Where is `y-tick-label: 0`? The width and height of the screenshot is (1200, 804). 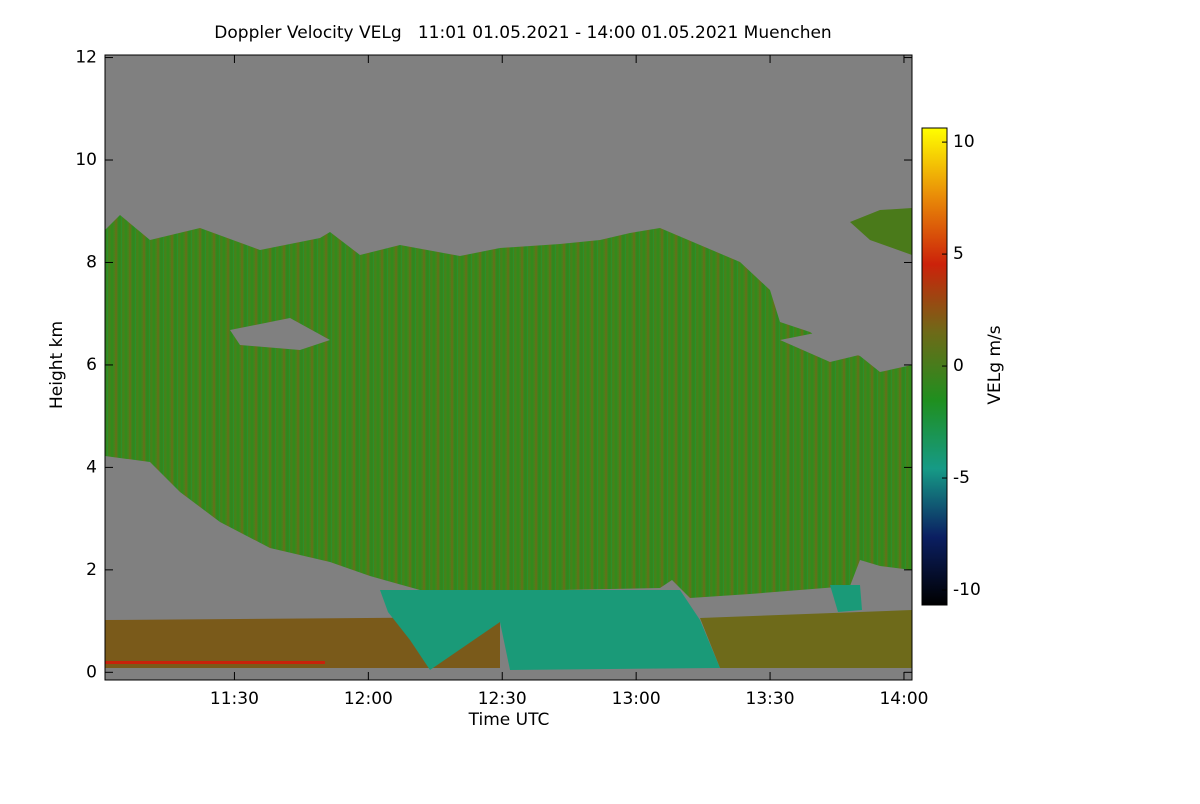 y-tick-label: 0 is located at coordinates (91, 672).